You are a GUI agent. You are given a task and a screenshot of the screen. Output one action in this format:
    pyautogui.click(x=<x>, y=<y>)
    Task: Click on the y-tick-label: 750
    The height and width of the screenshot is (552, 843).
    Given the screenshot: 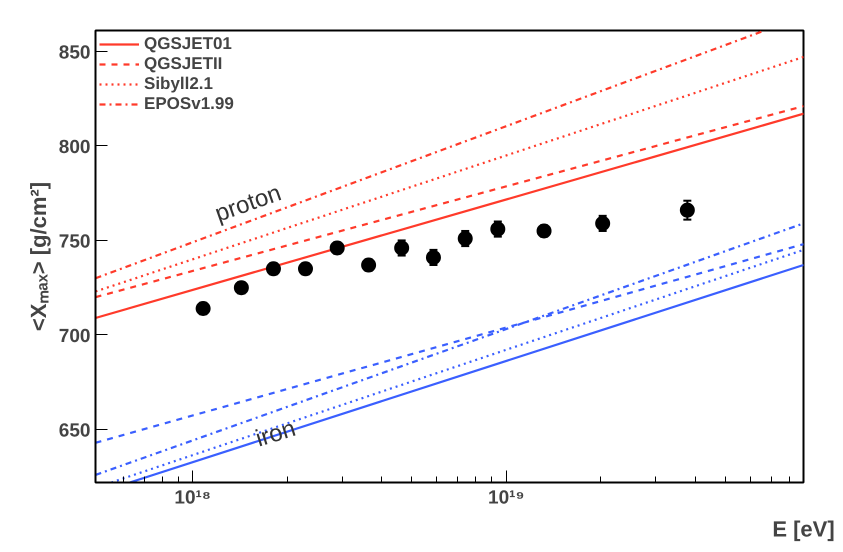 What is the action you would take?
    pyautogui.click(x=74, y=241)
    